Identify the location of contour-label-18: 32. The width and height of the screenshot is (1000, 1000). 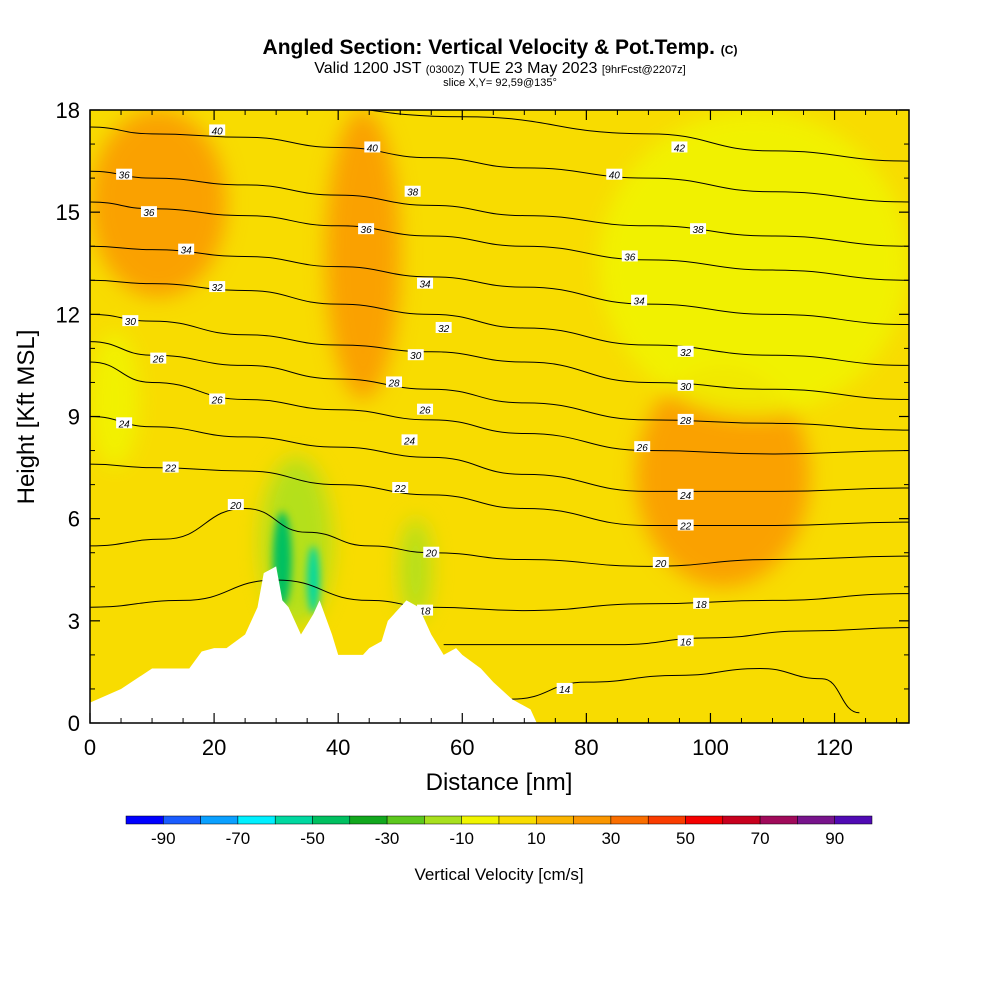
(685, 352).